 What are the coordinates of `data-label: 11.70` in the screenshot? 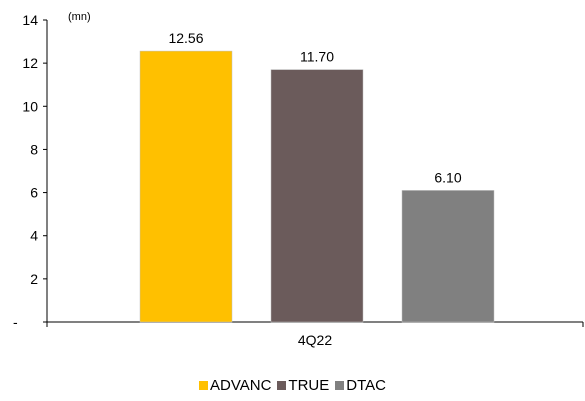 It's located at (317, 57).